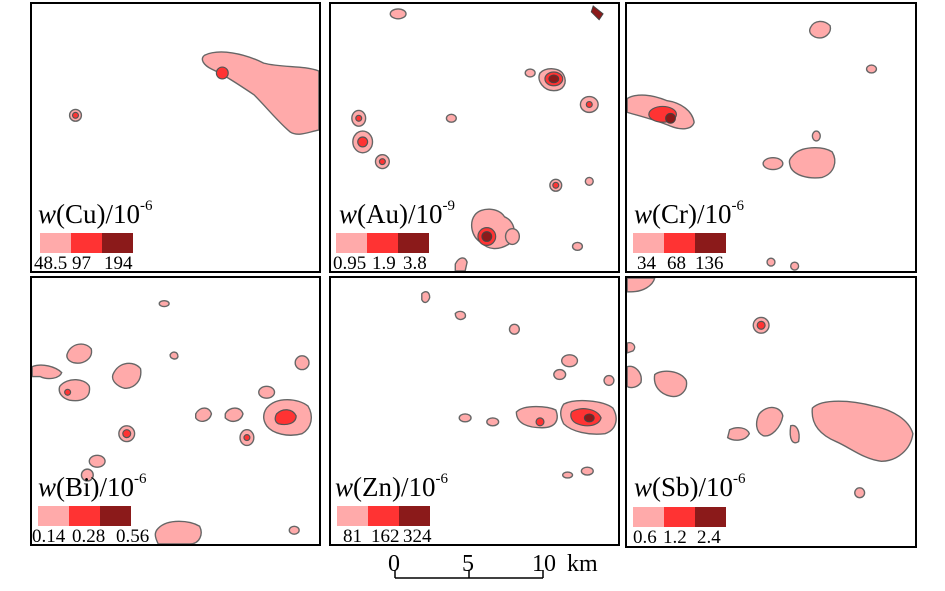 The image size is (945, 591). Describe the element at coordinates (468, 564) in the screenshot. I see `scale-tick-5: 5` at that location.